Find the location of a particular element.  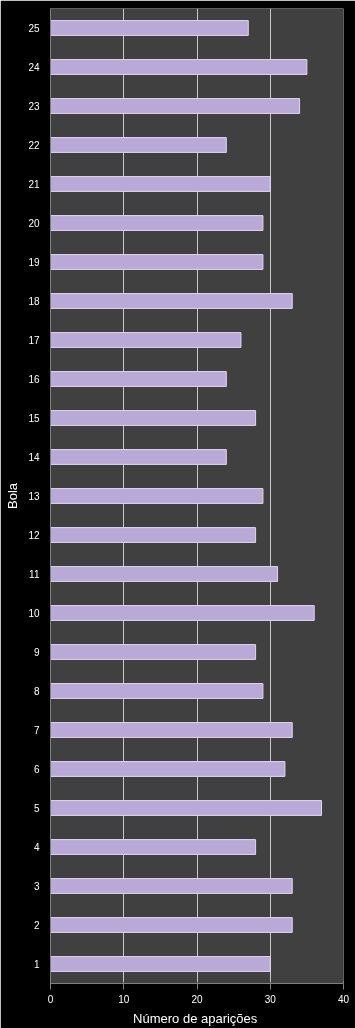

y-tick-label: 19 is located at coordinates (34, 262).